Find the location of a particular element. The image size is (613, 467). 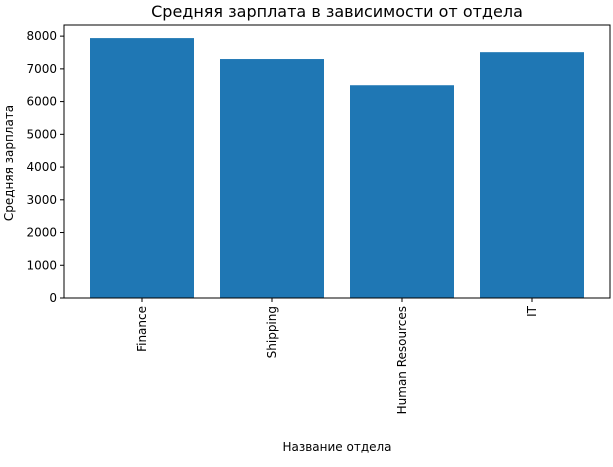

y-tick-label: 2000 is located at coordinates (41, 233).